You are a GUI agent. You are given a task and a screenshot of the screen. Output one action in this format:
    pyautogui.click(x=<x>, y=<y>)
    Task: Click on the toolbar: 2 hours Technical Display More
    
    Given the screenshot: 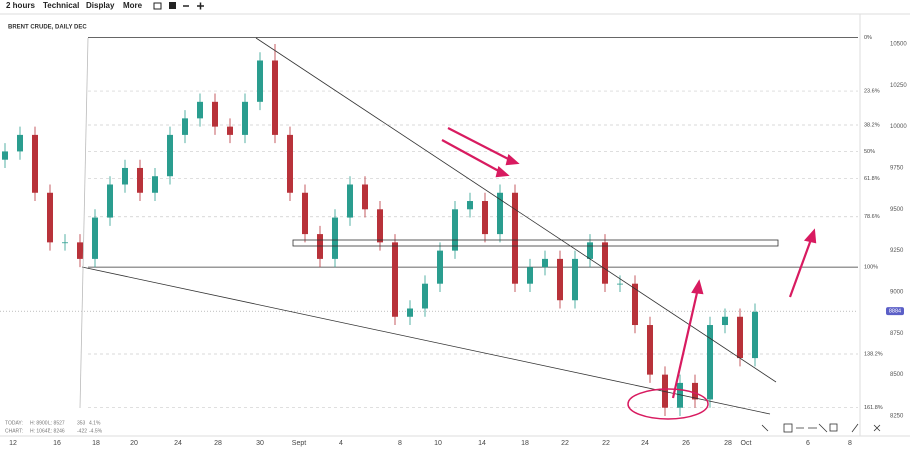 What is the action you would take?
    pyautogui.click(x=105, y=5)
    